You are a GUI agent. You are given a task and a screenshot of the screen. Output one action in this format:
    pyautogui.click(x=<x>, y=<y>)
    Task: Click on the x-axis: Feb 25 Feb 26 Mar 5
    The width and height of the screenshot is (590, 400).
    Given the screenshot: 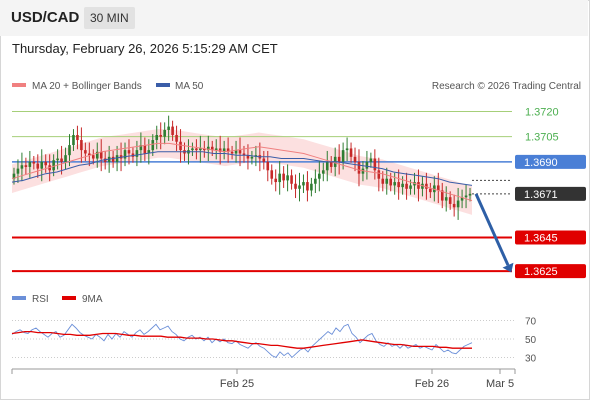 What is the action you would take?
    pyautogui.click(x=263, y=379)
    